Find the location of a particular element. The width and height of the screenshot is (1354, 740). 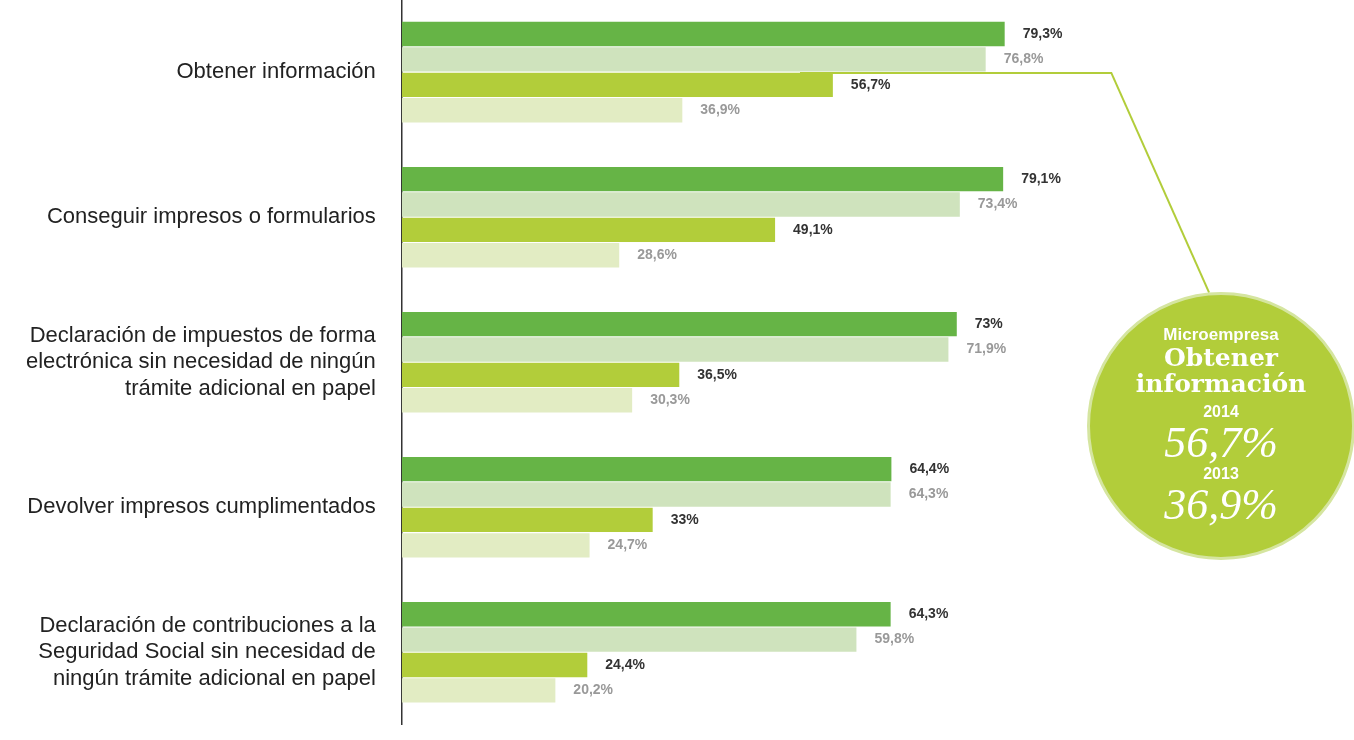

data-label: 36,9% is located at coordinates (720, 109).